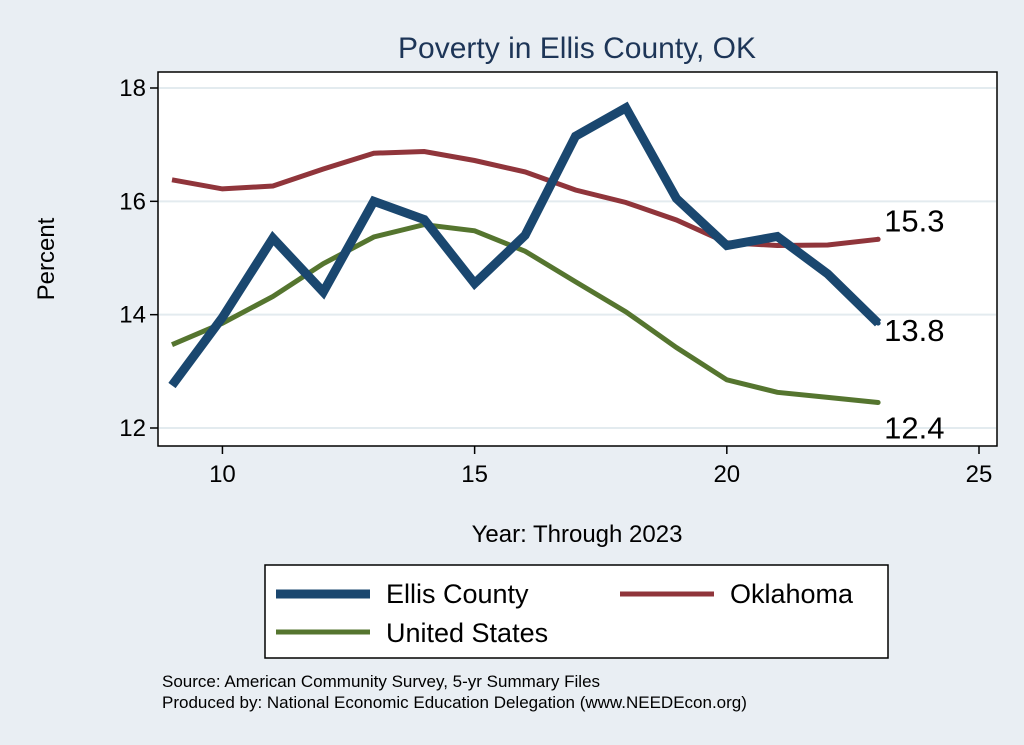  I want to click on end-point-oklahoma, so click(878, 239).